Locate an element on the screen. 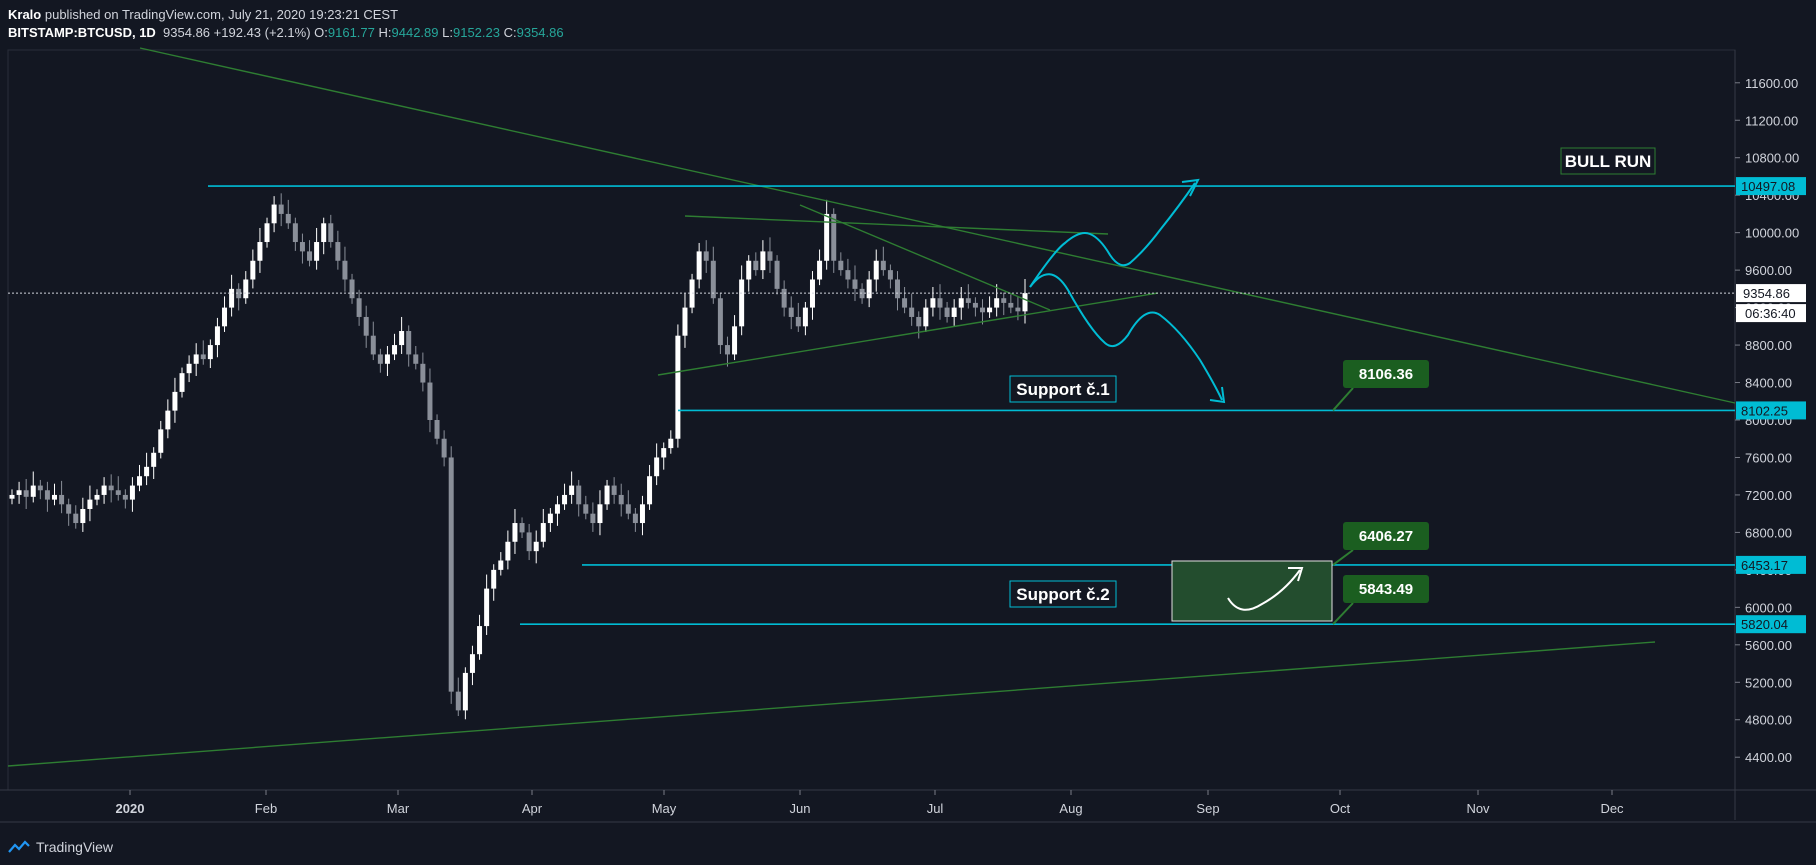 The width and height of the screenshot is (1816, 865). support-1-label-box is located at coordinates (1063, 389).